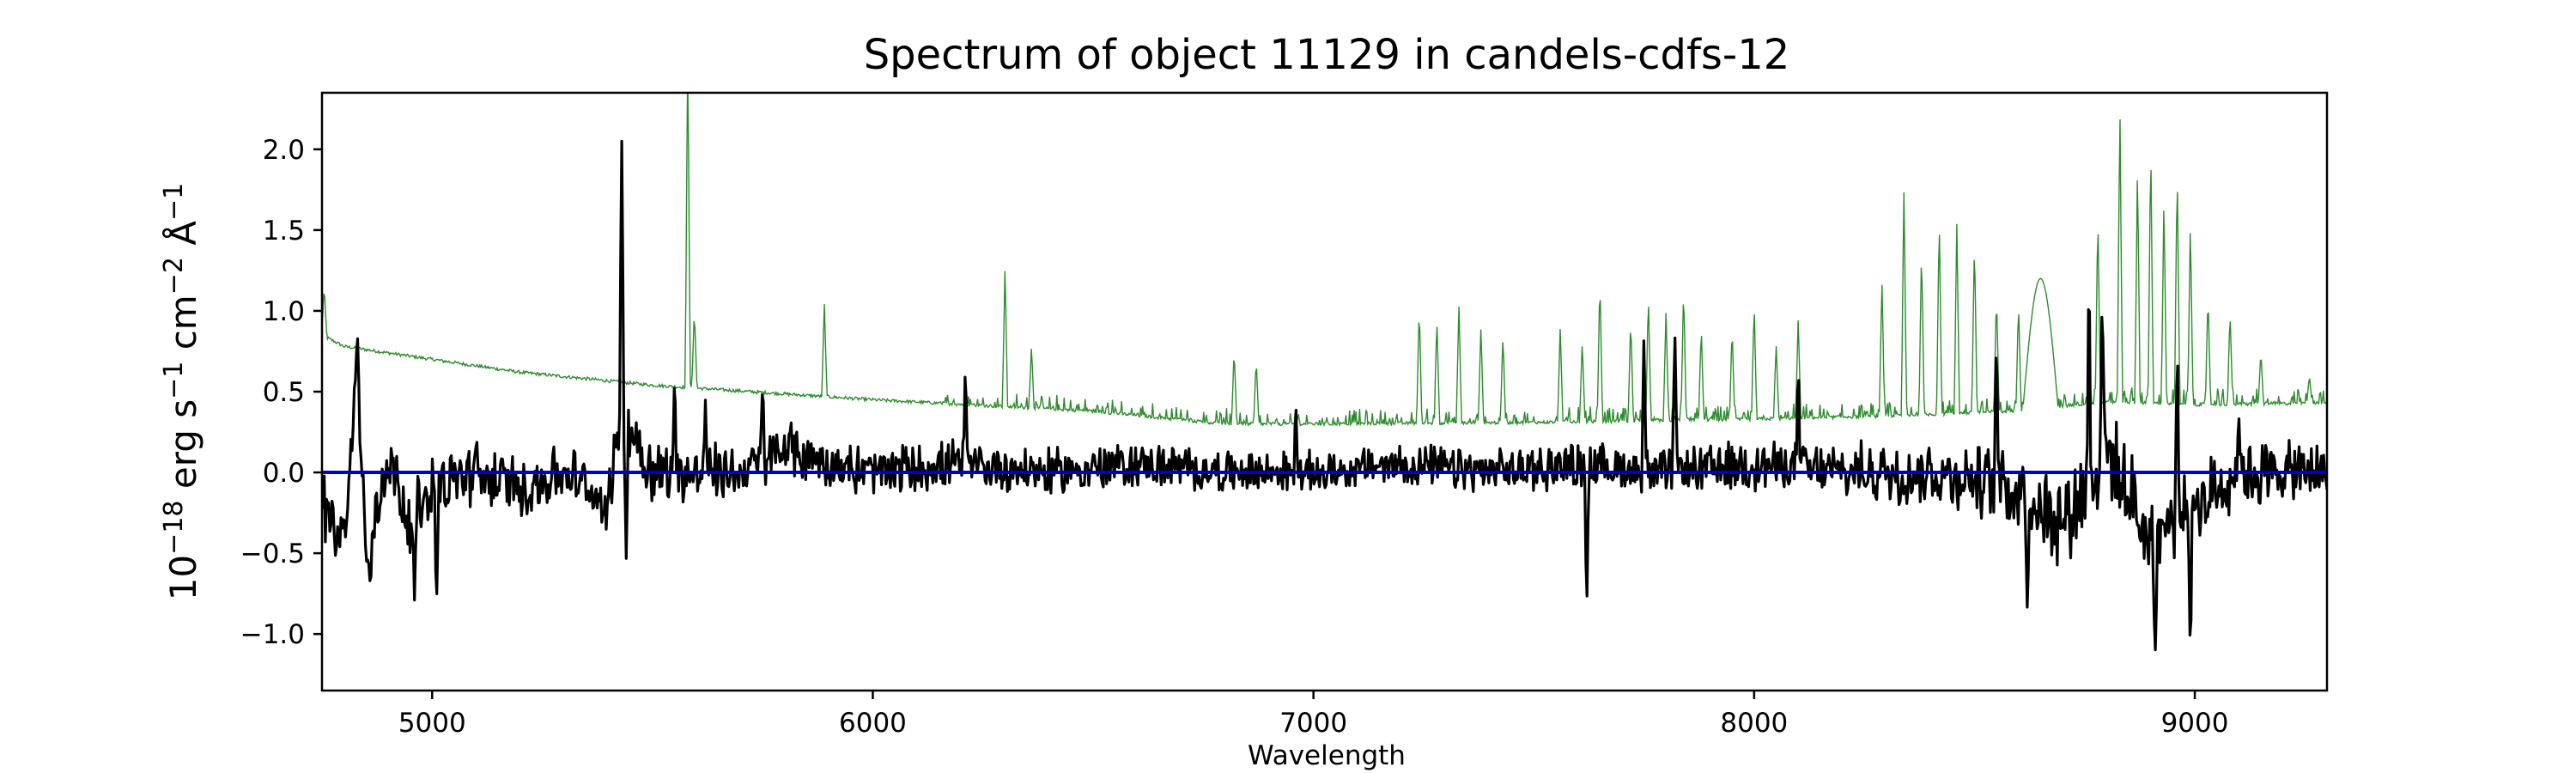 The image size is (2576, 773). I want to click on y-tick-label: 1.0, so click(284, 311).